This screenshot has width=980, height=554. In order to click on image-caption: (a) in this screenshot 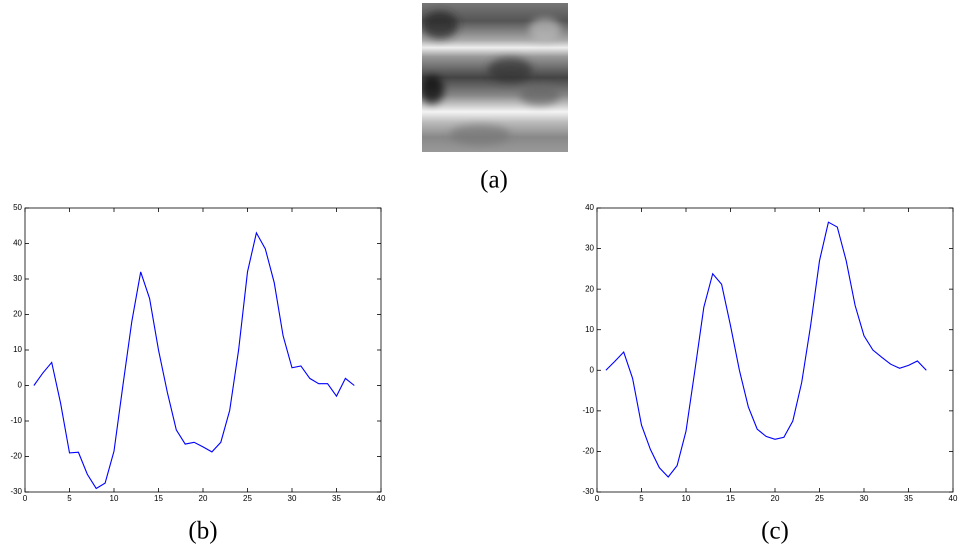, I will do `click(494, 180)`.